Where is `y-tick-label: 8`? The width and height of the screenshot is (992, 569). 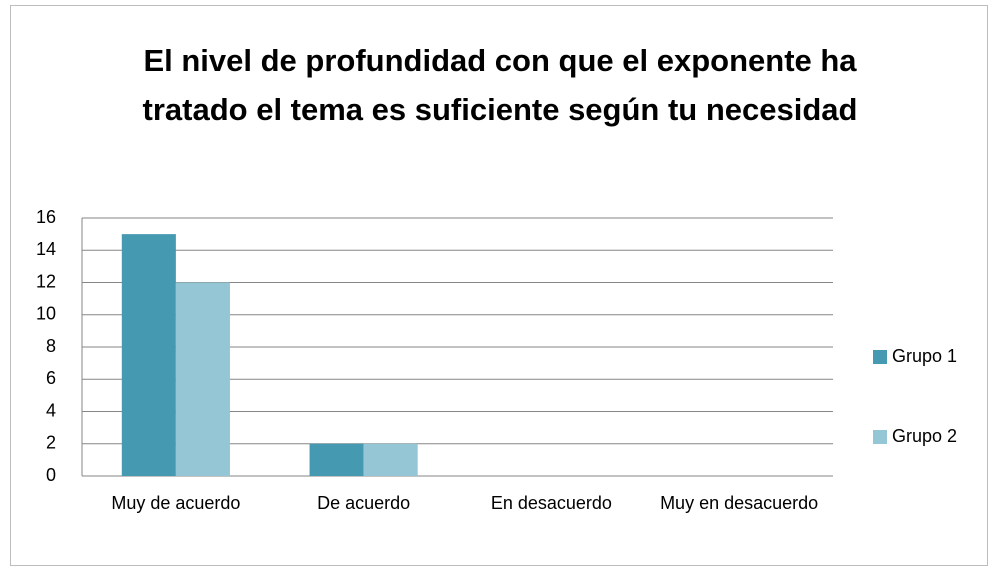
y-tick-label: 8 is located at coordinates (51, 346).